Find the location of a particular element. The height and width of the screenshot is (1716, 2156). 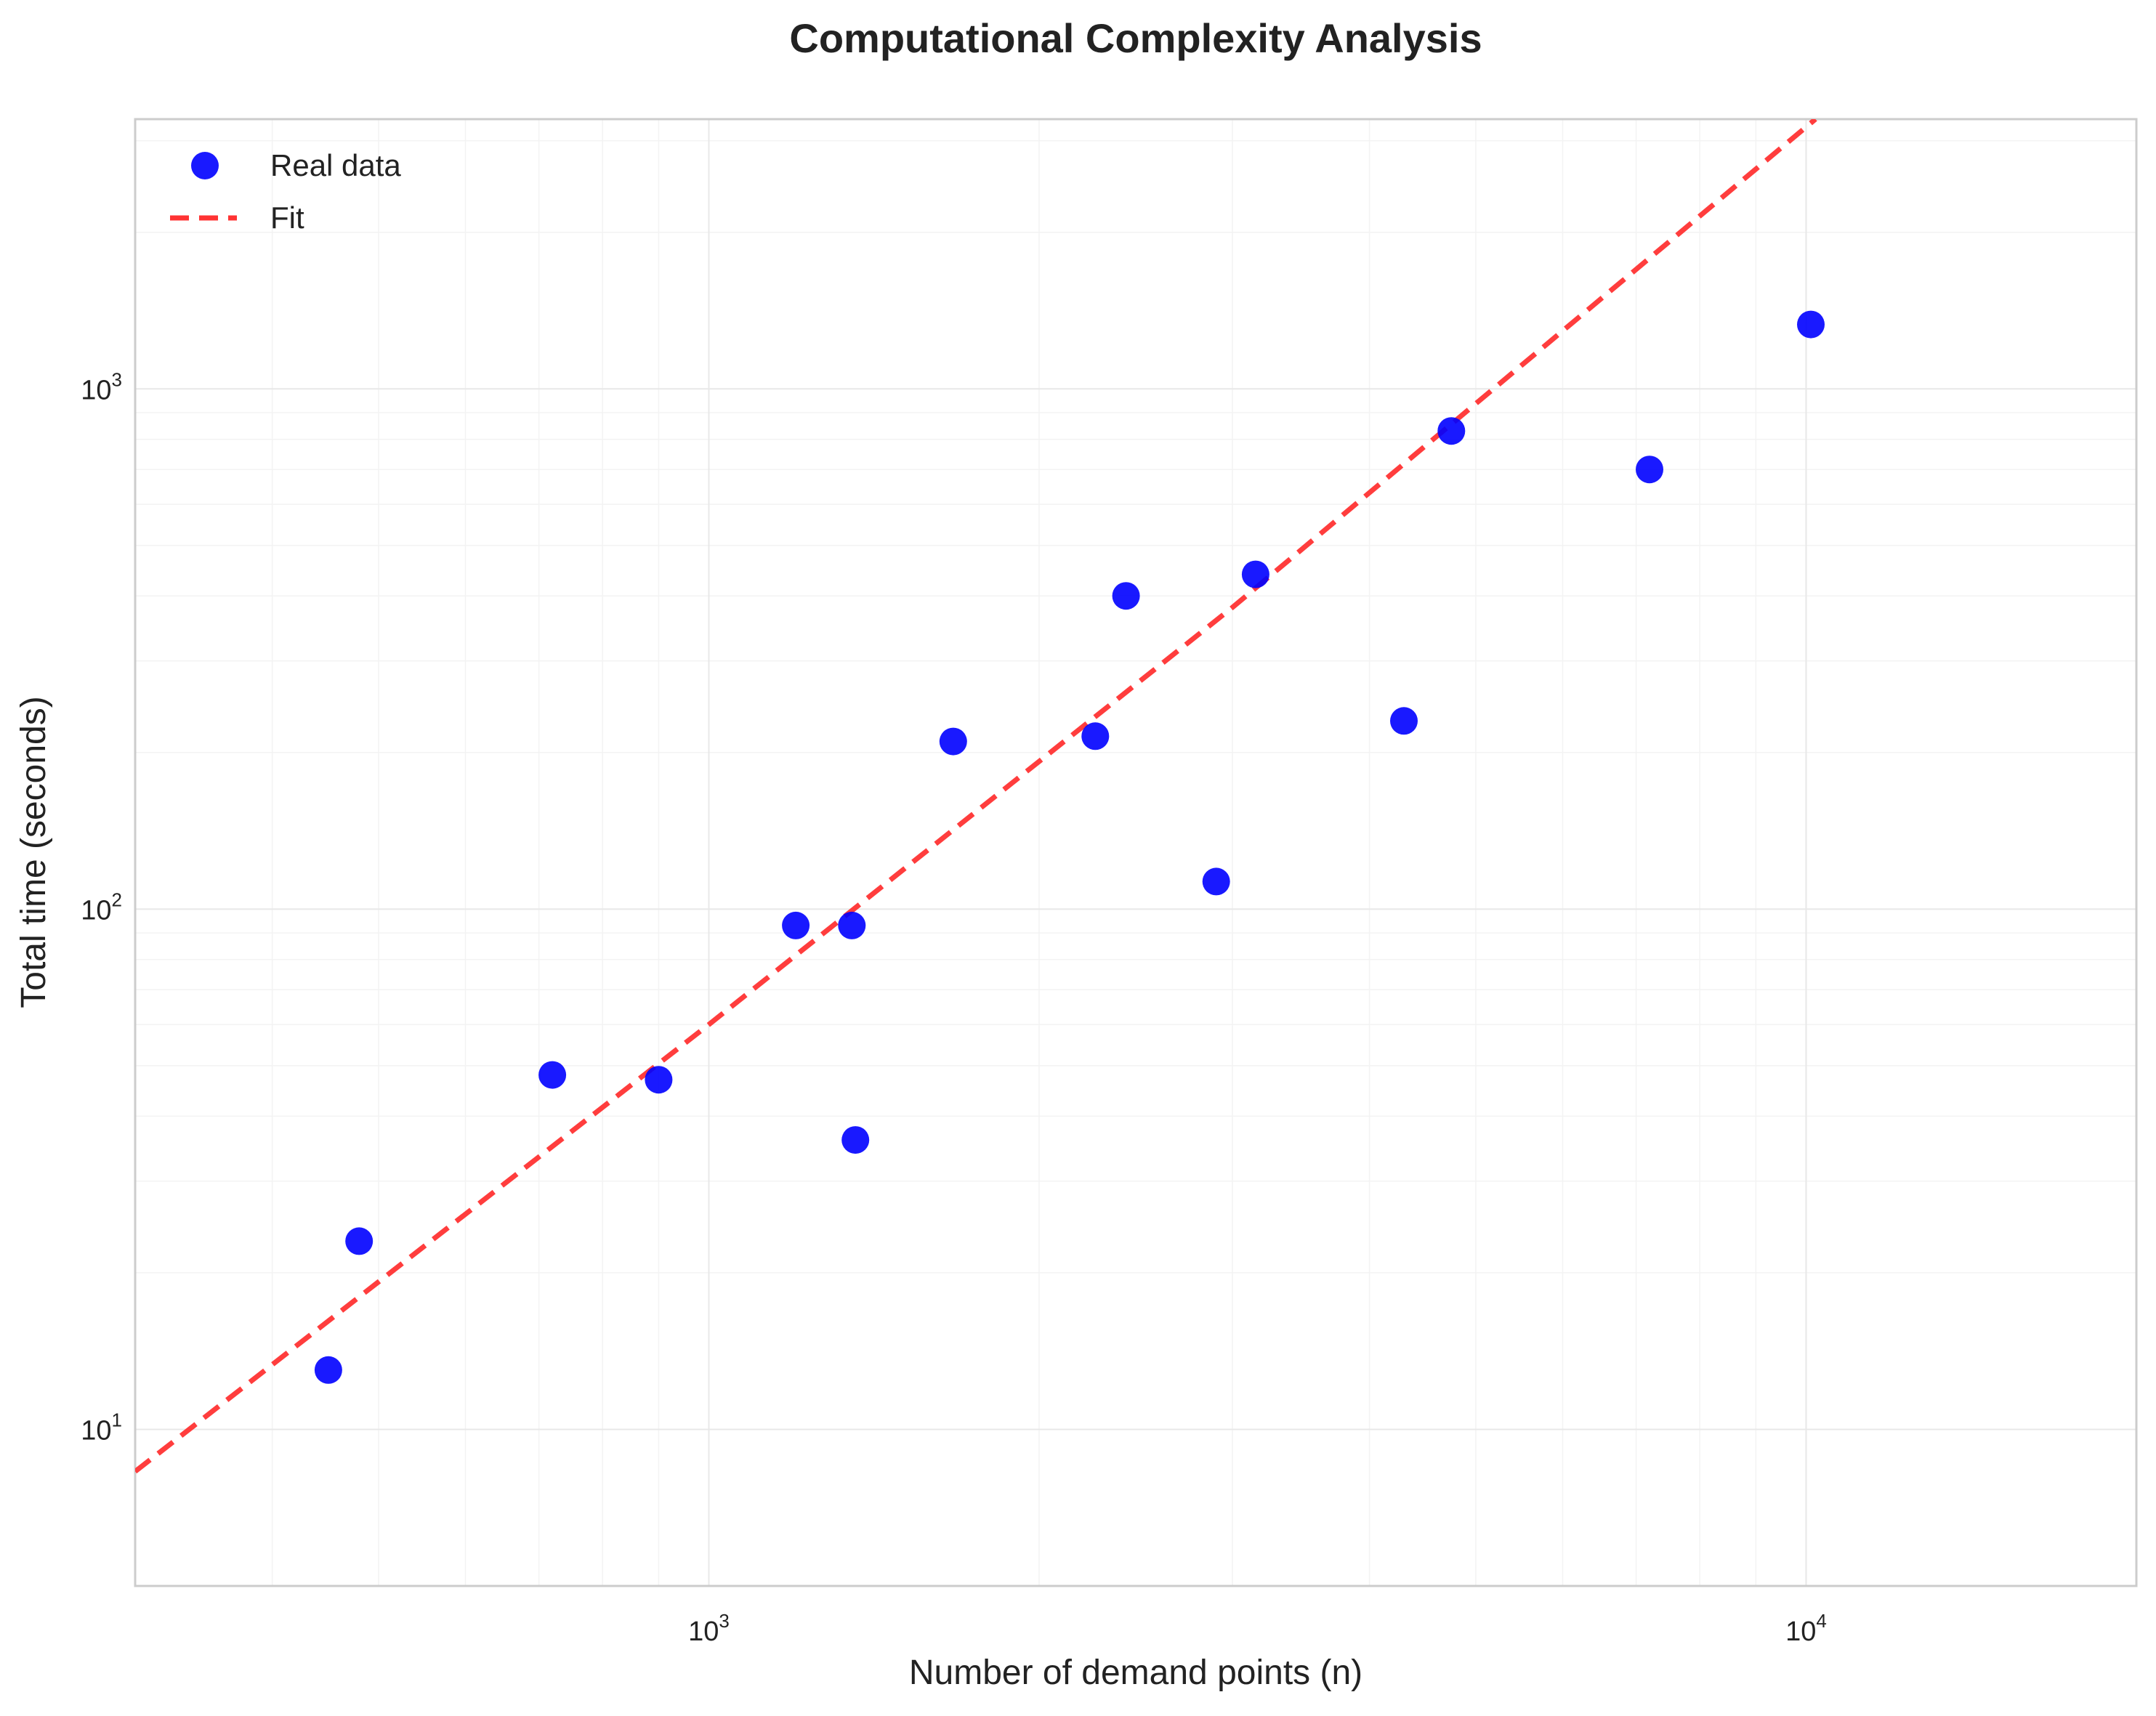

chart-title: Computational Complexity Analysis is located at coordinates (1135, 38).